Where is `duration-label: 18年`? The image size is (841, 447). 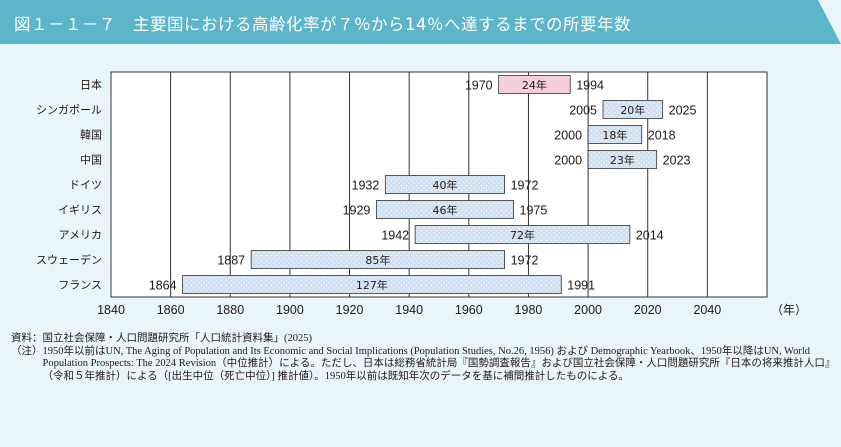
duration-label: 18年 is located at coordinates (614, 135).